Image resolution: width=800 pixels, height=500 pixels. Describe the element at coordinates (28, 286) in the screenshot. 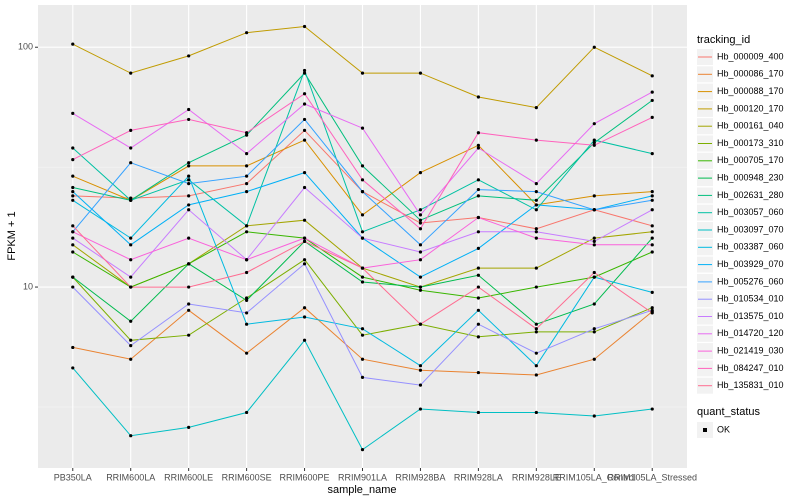

I see `y-tick-label: 10` at that location.